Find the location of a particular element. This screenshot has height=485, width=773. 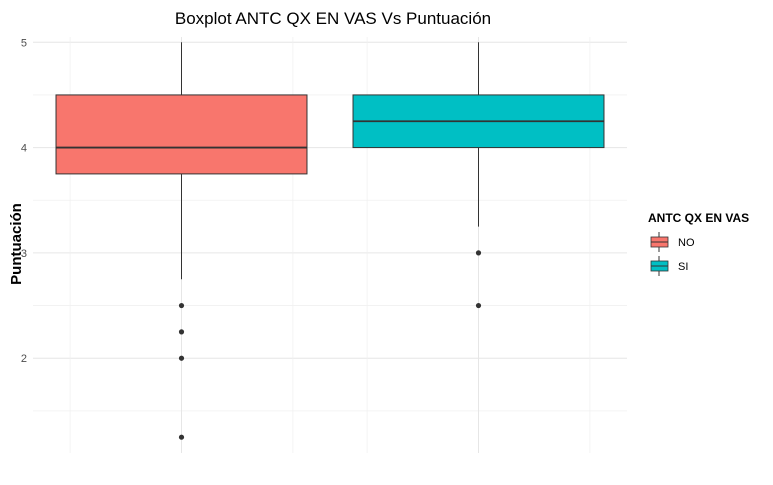

legend: ANTC QX EN VAS NO SI is located at coordinates (698, 243).